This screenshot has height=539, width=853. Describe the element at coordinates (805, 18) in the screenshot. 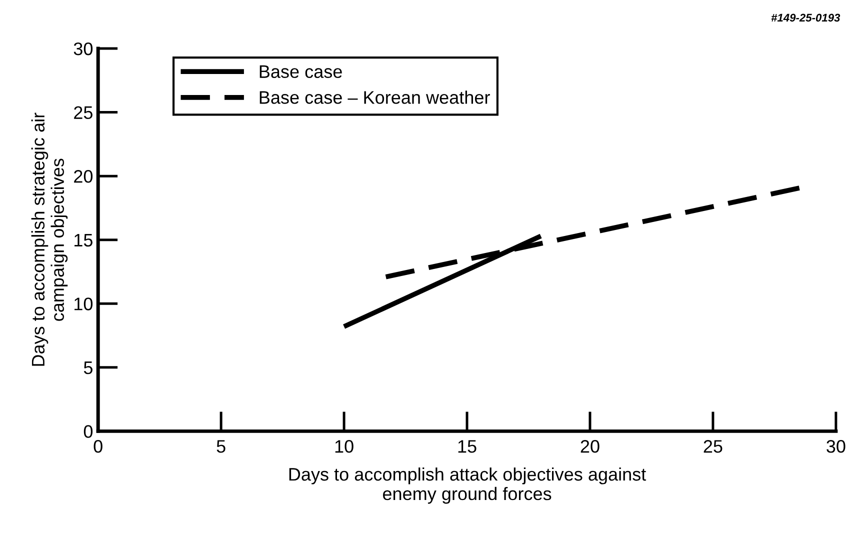

I see `text: #149-25-0193` at that location.